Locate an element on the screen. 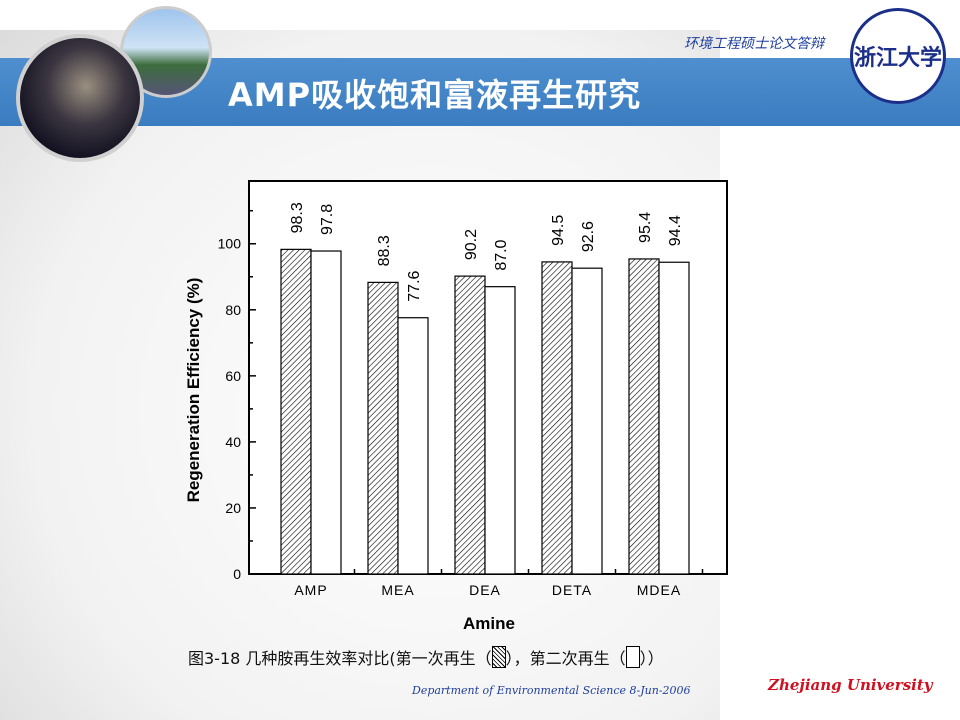 The height and width of the screenshot is (720, 960). x-tick-label: AMP is located at coordinates (310, 590).